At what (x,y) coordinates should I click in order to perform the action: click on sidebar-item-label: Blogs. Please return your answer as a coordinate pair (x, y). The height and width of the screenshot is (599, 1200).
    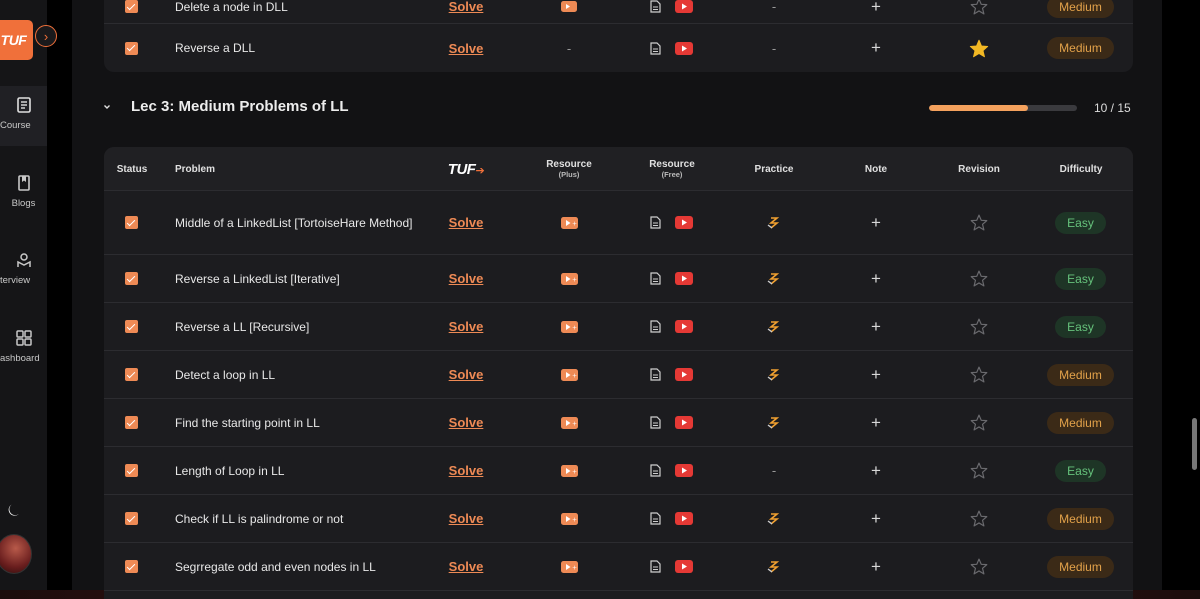
    Looking at the image, I should click on (23, 203).